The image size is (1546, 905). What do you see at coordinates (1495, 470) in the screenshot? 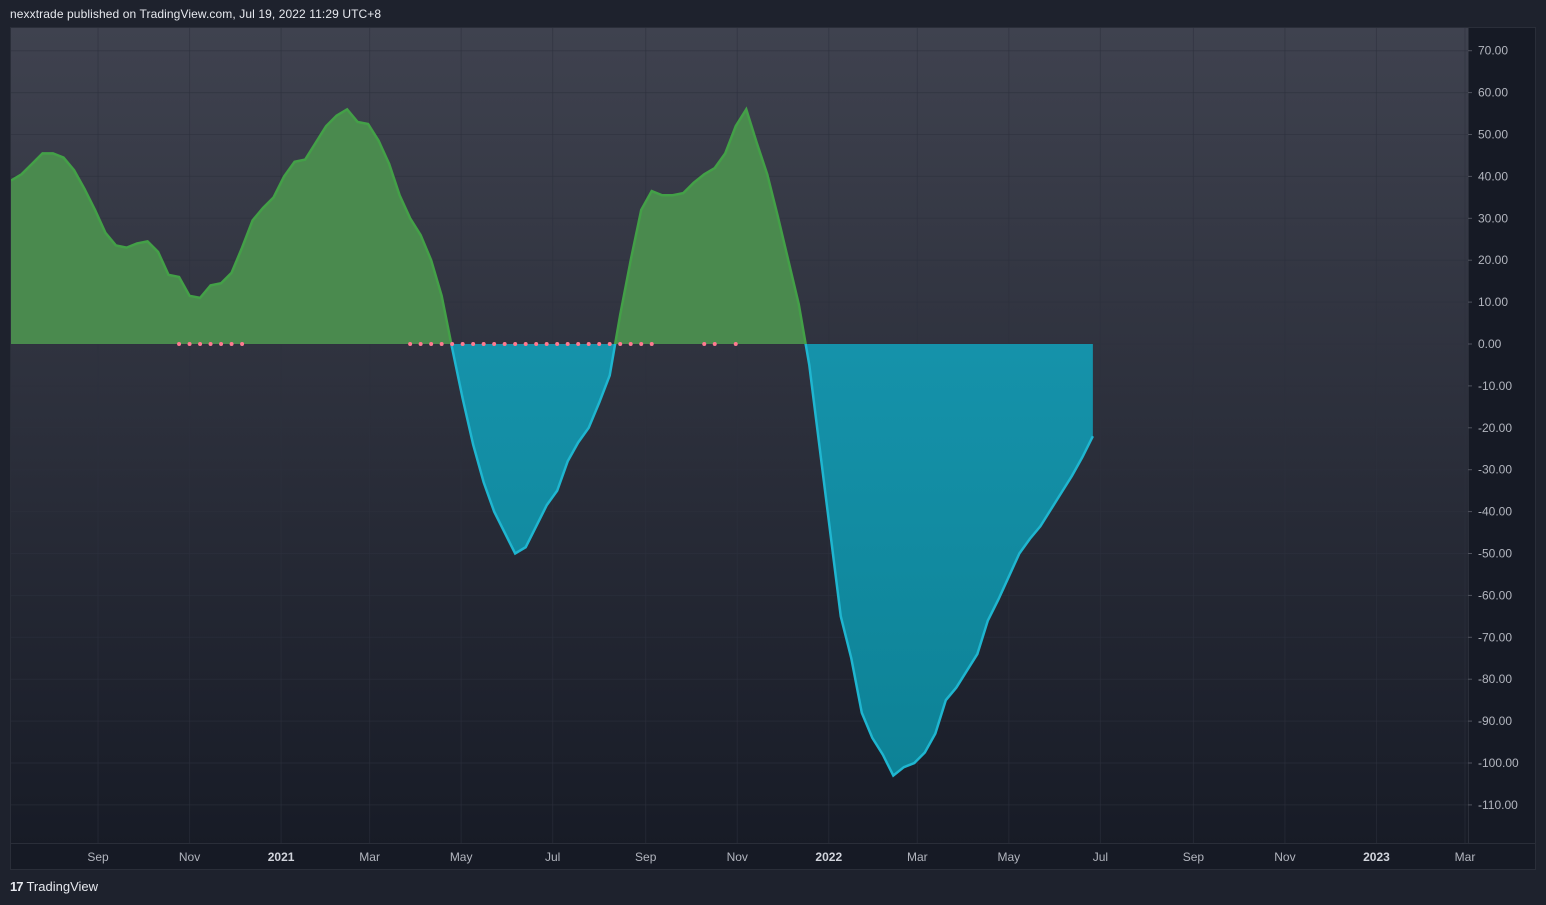
I see `y-tick-label: -30.00` at bounding box center [1495, 470].